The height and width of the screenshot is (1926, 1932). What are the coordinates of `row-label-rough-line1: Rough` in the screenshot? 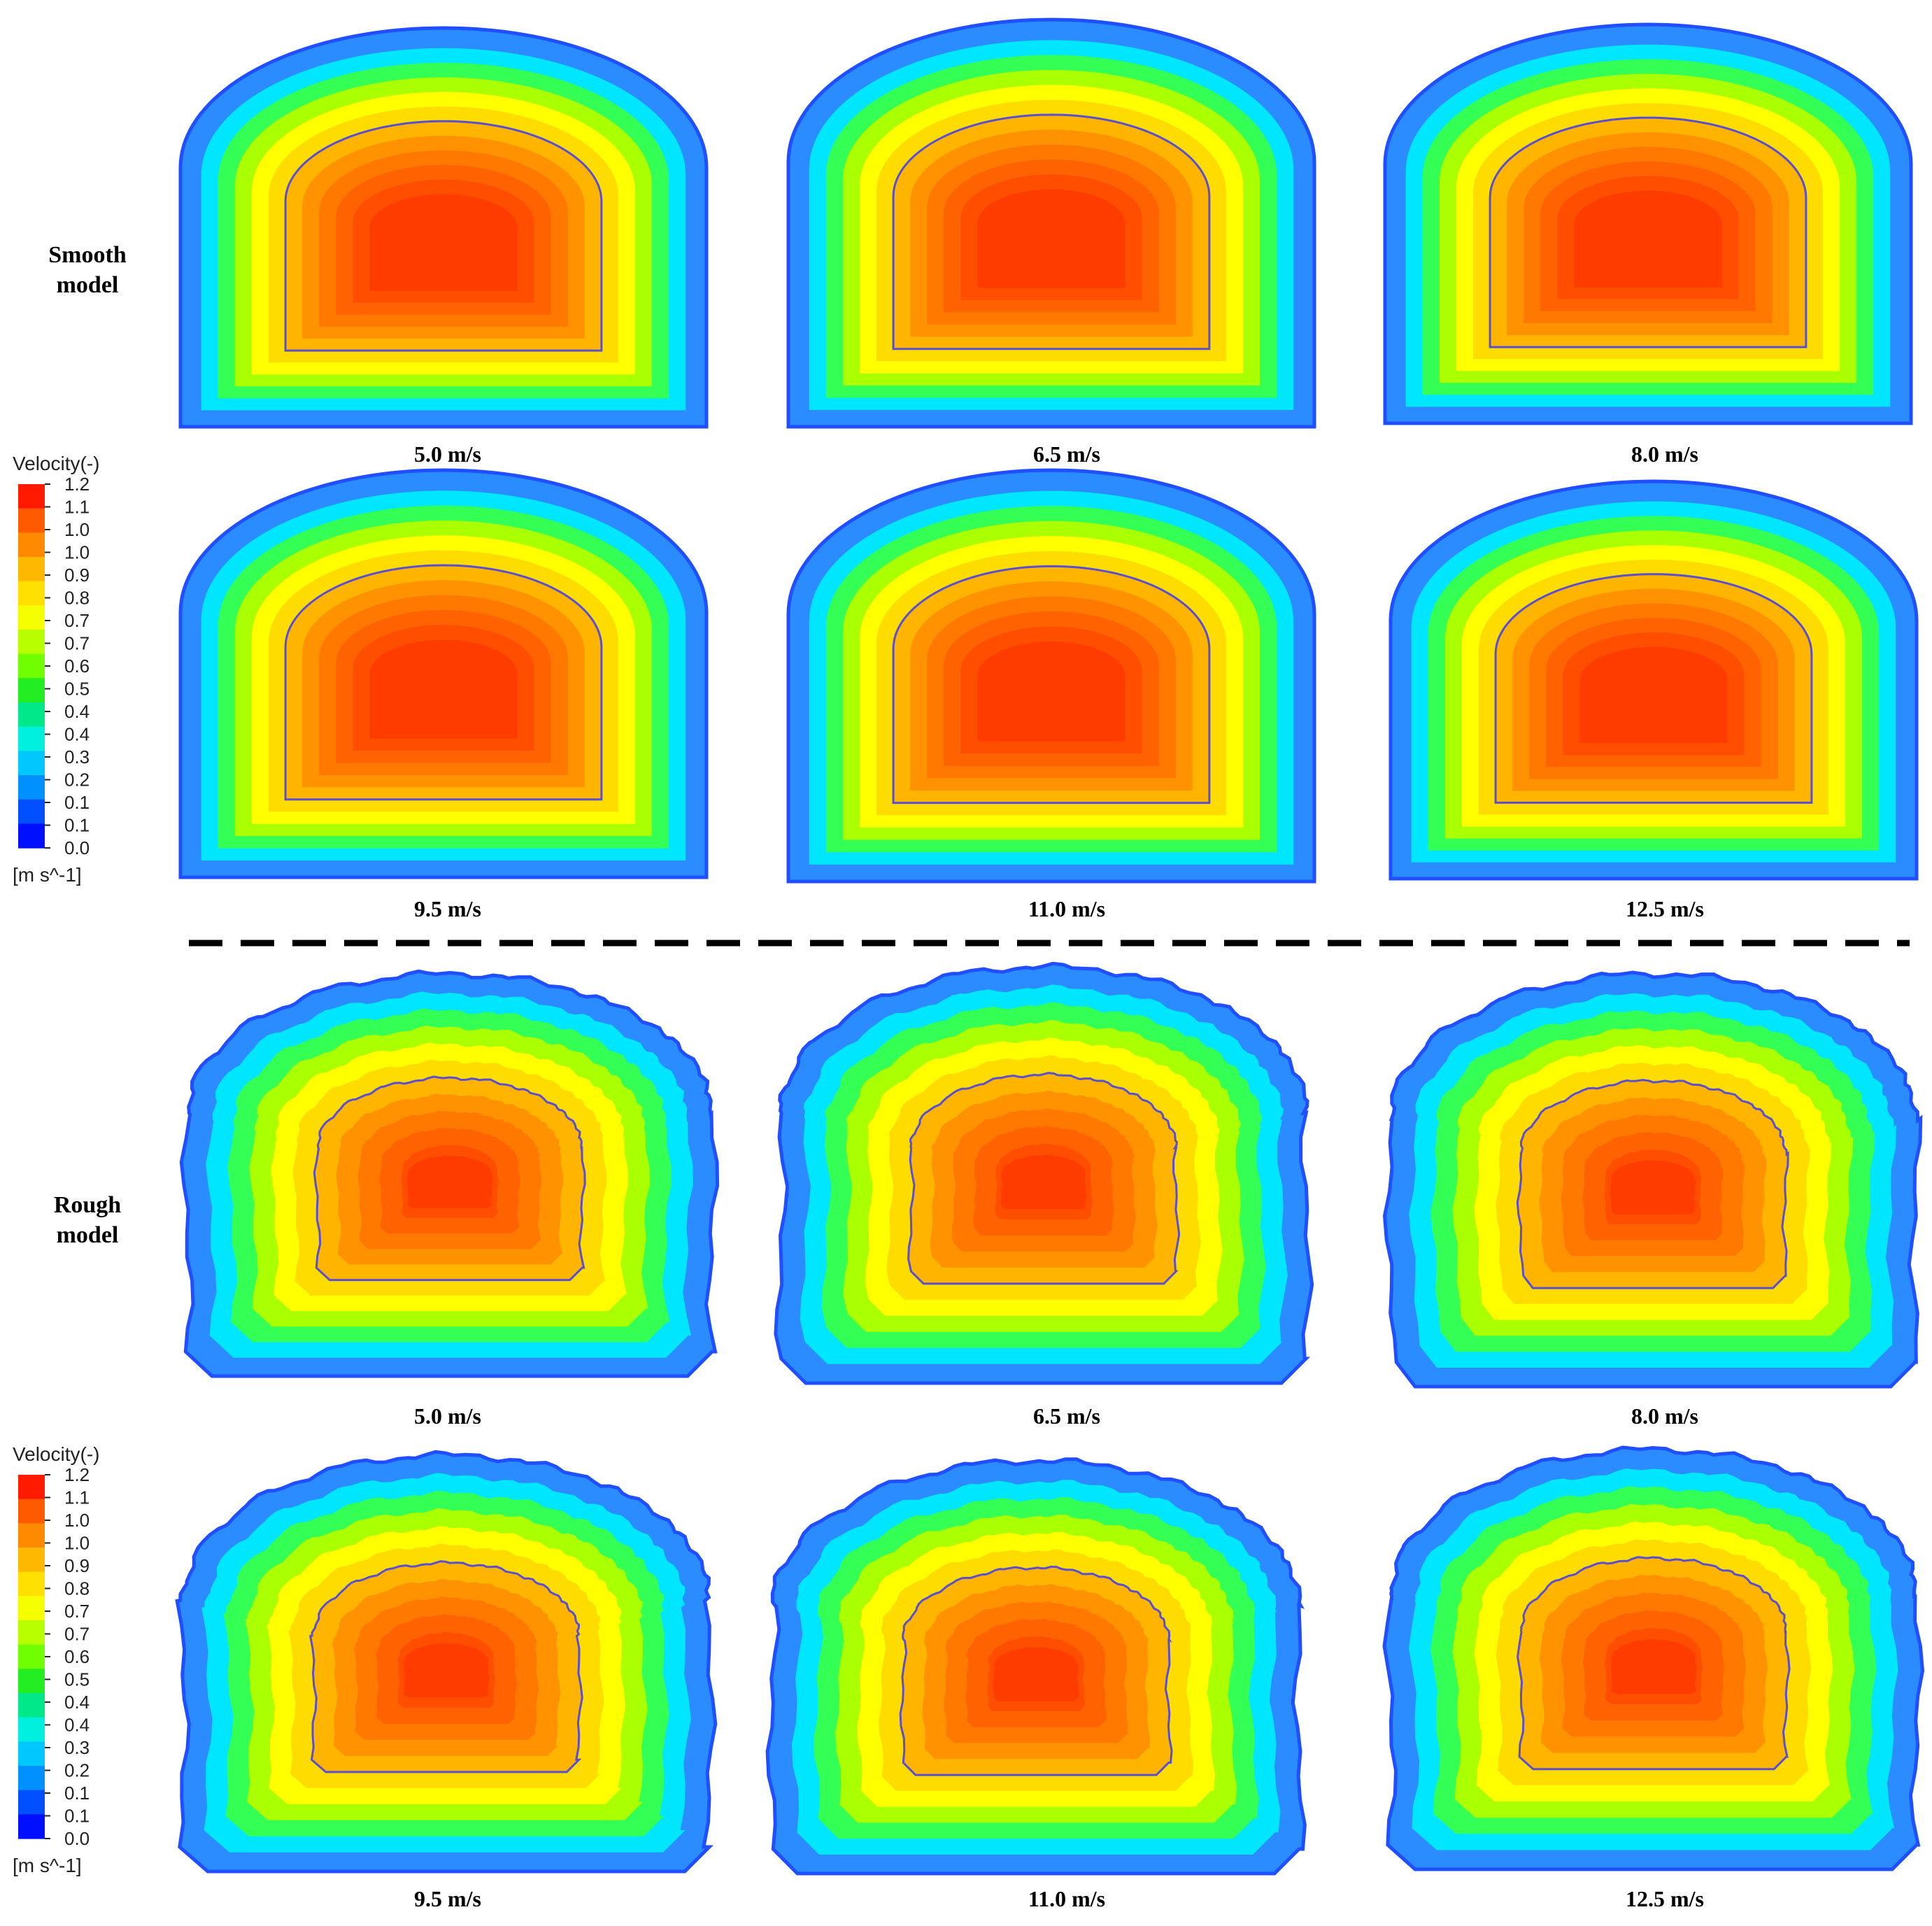 It's located at (87, 1205).